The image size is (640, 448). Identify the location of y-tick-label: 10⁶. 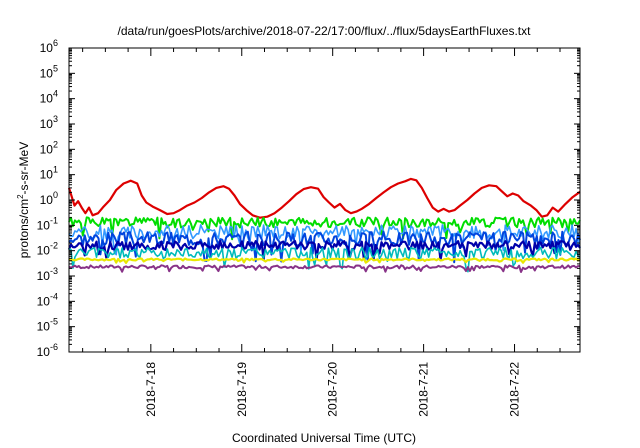
(49, 46).